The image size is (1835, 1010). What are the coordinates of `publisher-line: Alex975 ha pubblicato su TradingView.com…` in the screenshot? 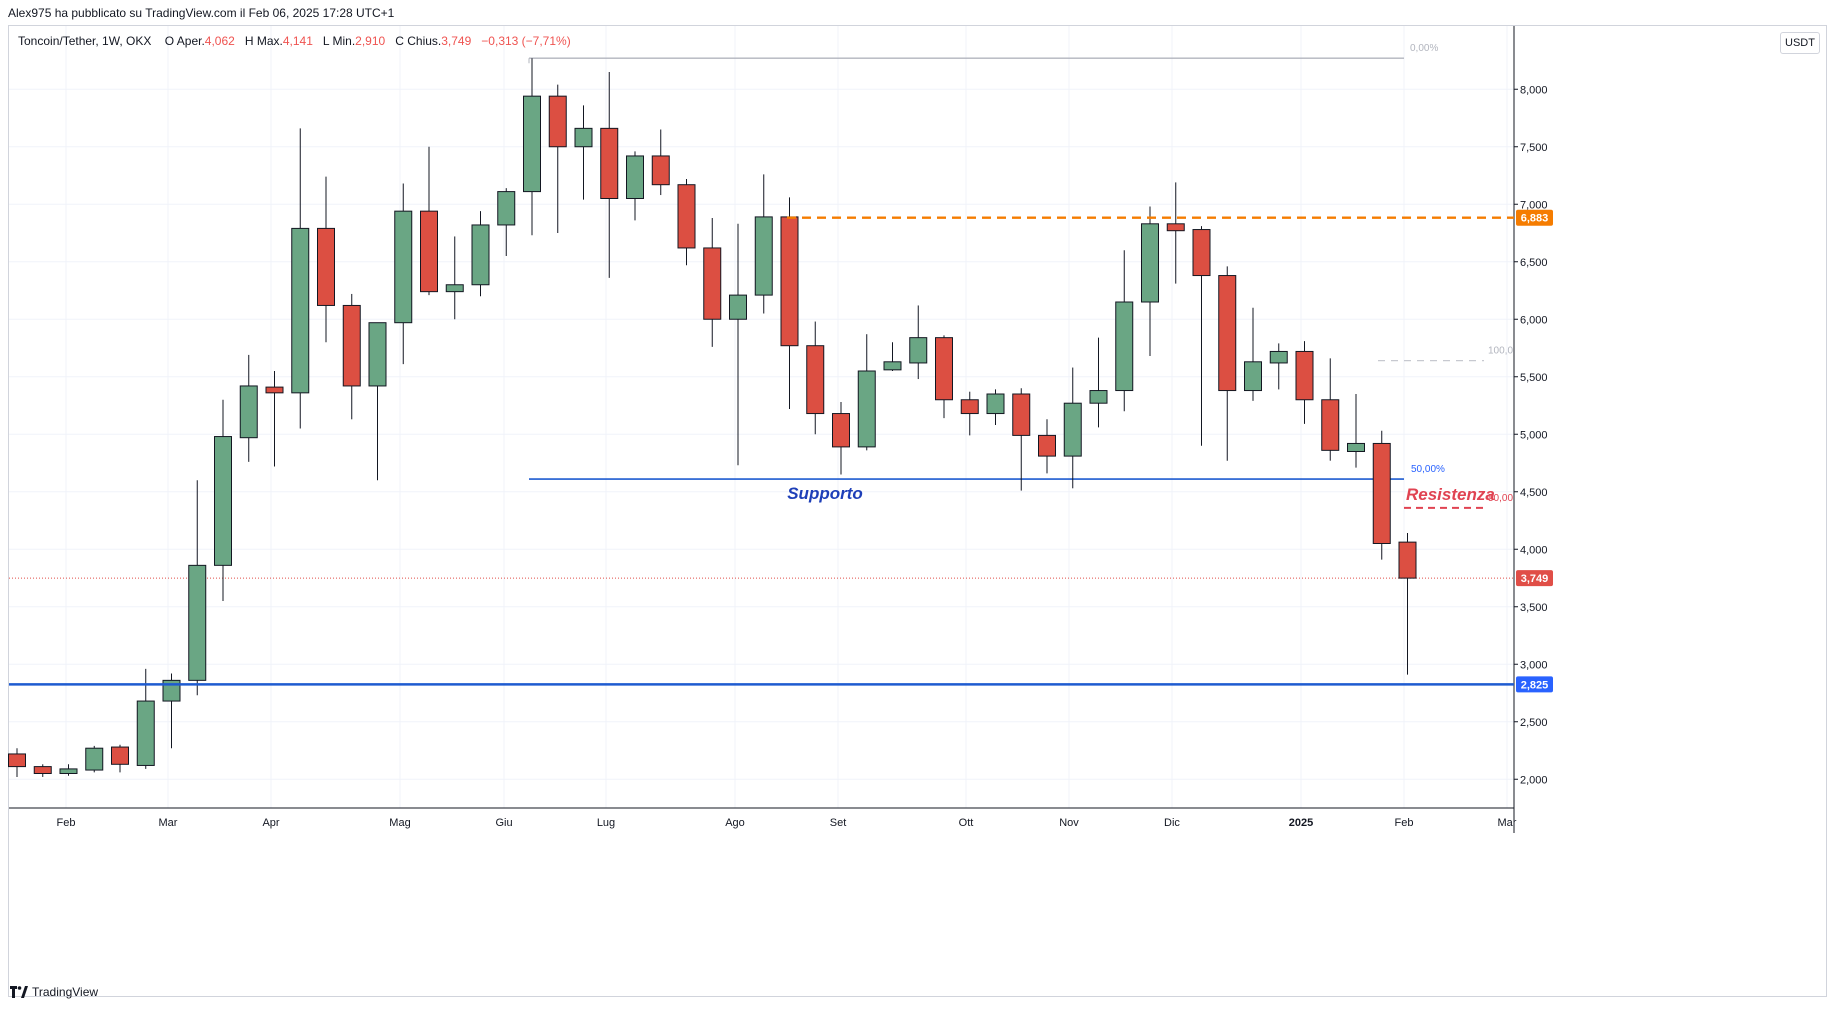 It's located at (201, 13).